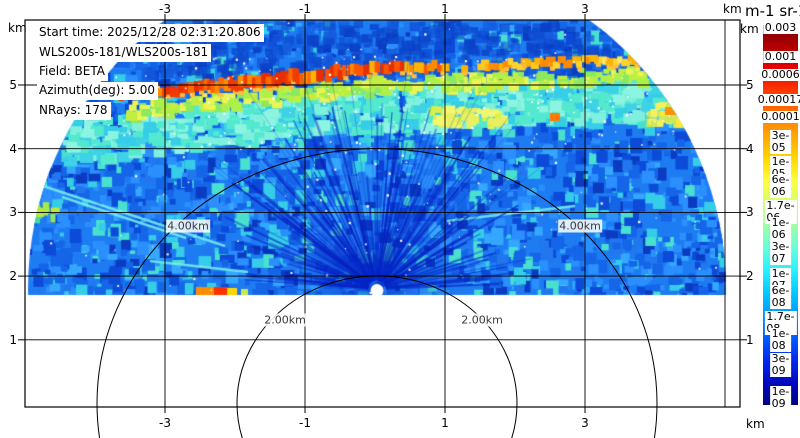  What do you see at coordinates (750, 212) in the screenshot?
I see `y-axis-tick-label-right: 3` at bounding box center [750, 212].